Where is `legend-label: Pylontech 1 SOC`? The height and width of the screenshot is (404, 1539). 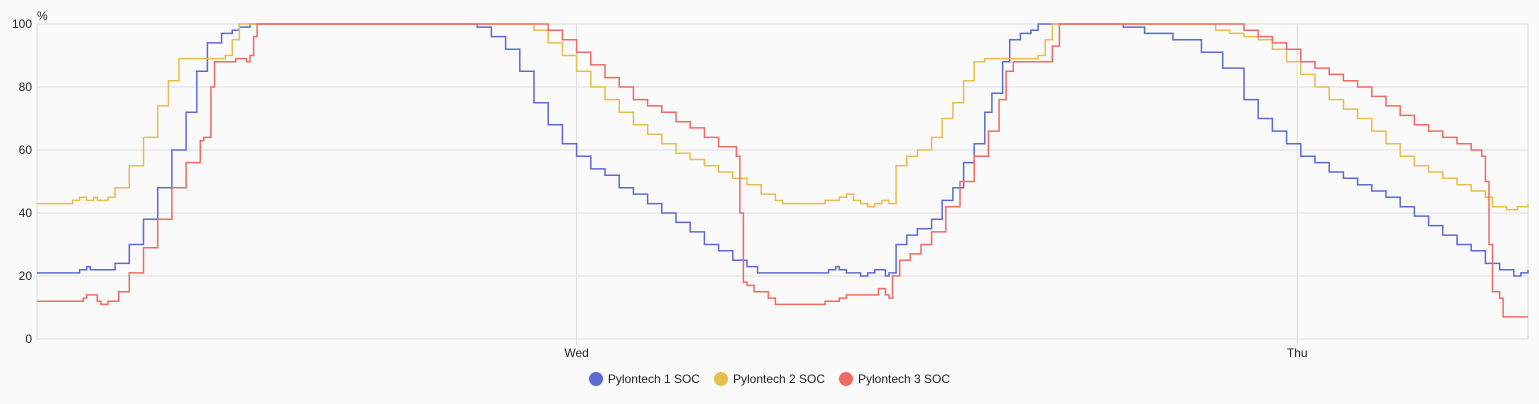 legend-label: Pylontech 1 SOC is located at coordinates (653, 379).